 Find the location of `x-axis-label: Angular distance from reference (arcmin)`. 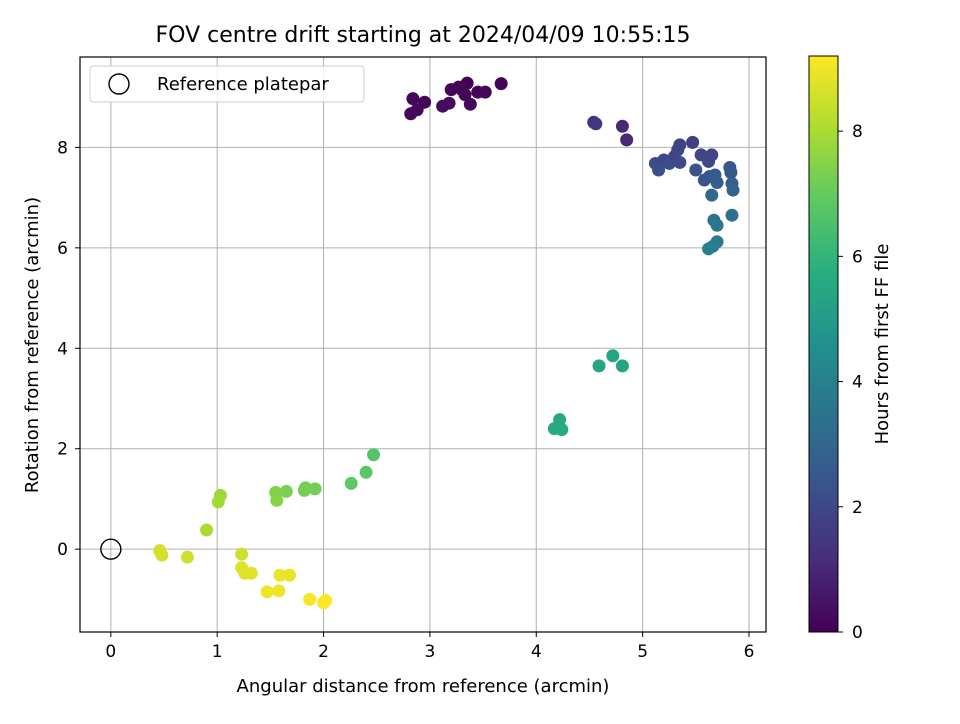

x-axis-label: Angular distance from reference (arcmin) is located at coordinates (423, 686).